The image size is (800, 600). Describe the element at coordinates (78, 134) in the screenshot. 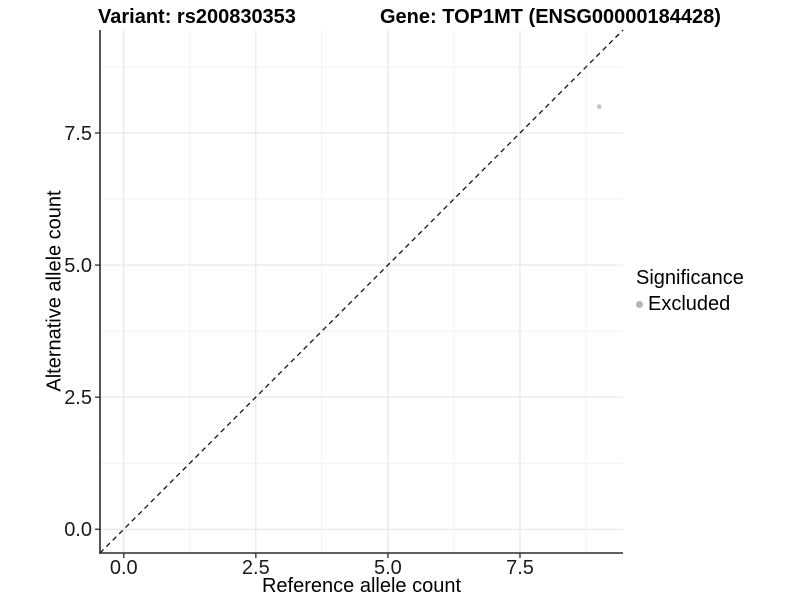

I see `y-tick-label: 7.5` at that location.